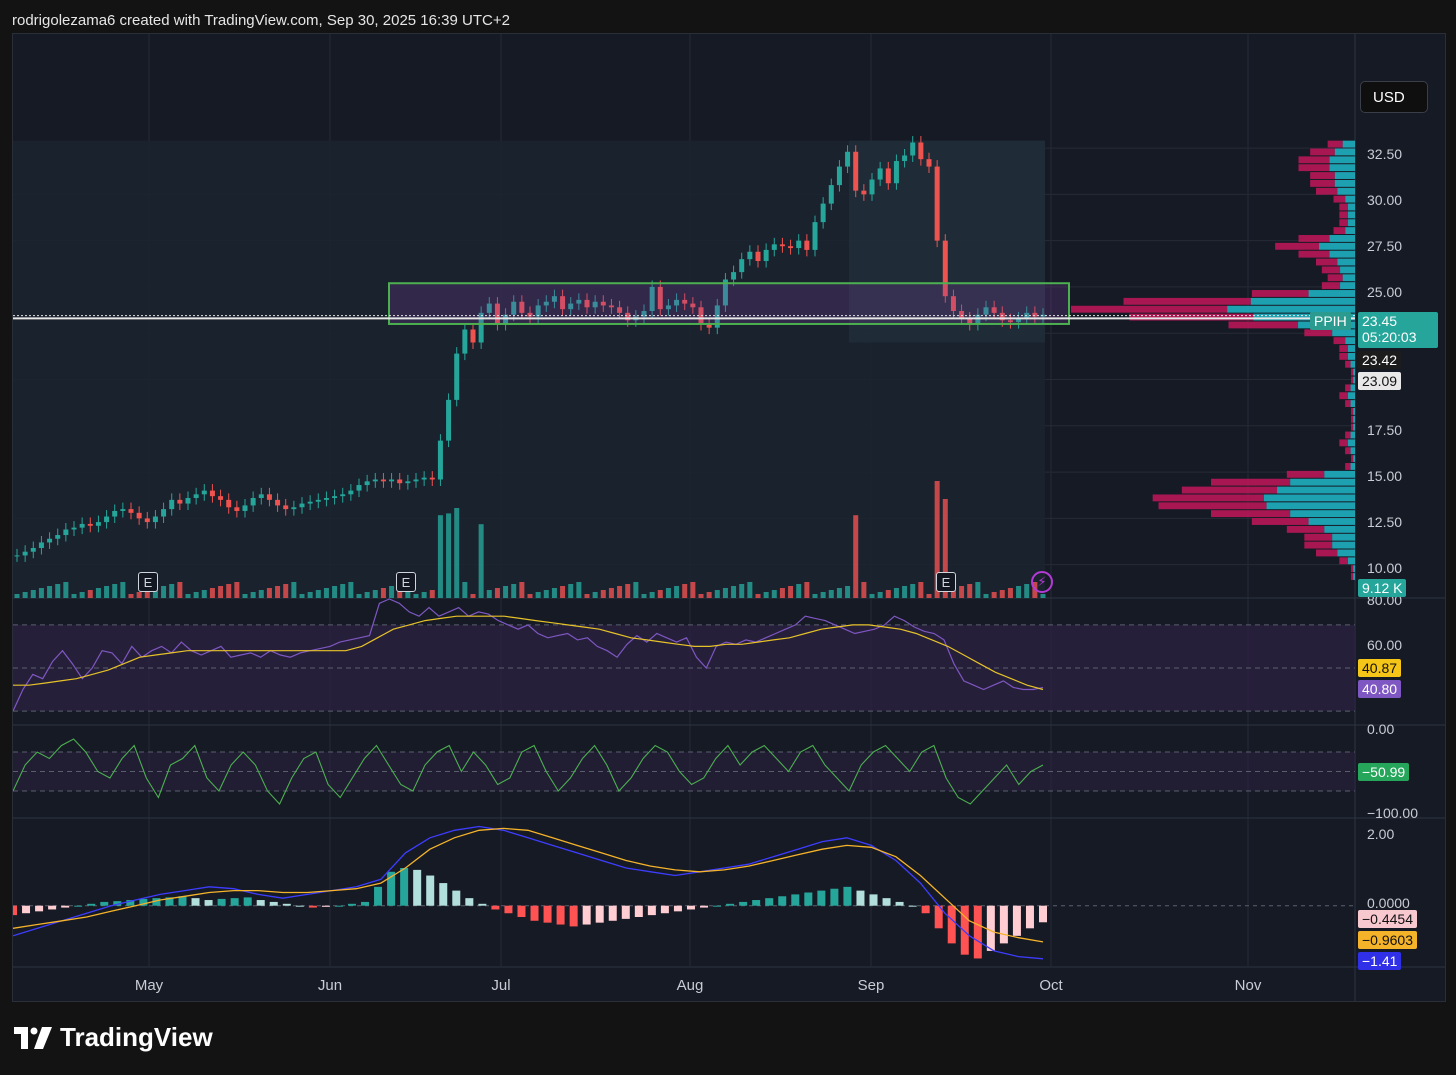 The height and width of the screenshot is (1075, 1456). What do you see at coordinates (1385, 645) in the screenshot?
I see `rsi-tick-label: 60.00` at bounding box center [1385, 645].